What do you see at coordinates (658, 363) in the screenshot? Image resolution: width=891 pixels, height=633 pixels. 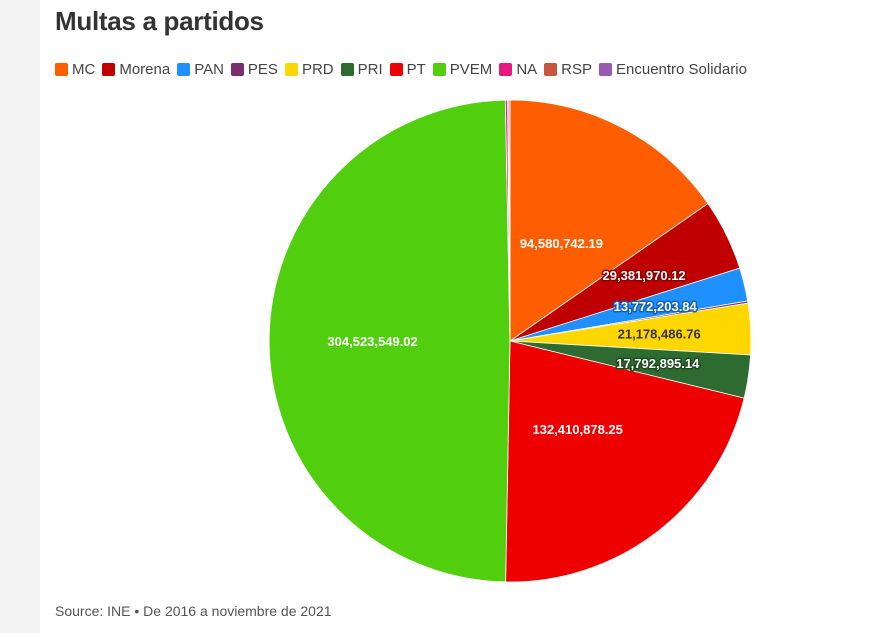 I see `slice-label-pri: 17,792,895.14` at bounding box center [658, 363].